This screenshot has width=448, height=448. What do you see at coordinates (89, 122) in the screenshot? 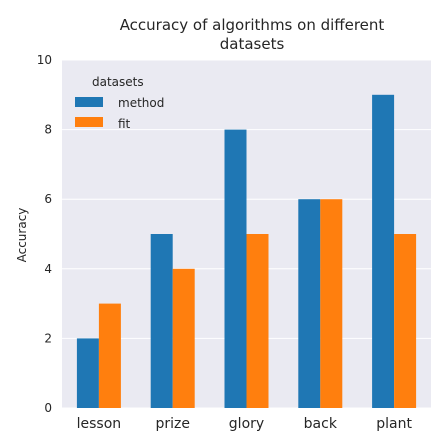
I see `legend-swatch-fit` at bounding box center [89, 122].